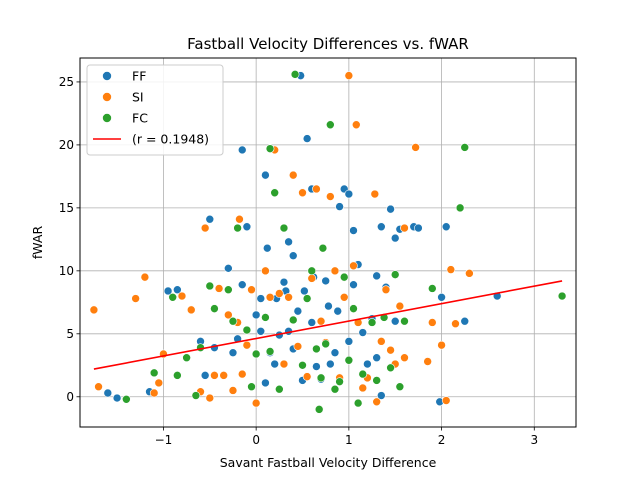 Image resolution: width=640 pixels, height=480 pixels. Describe the element at coordinates (70, 334) in the screenshot. I see `y-tick-label: 5` at that location.